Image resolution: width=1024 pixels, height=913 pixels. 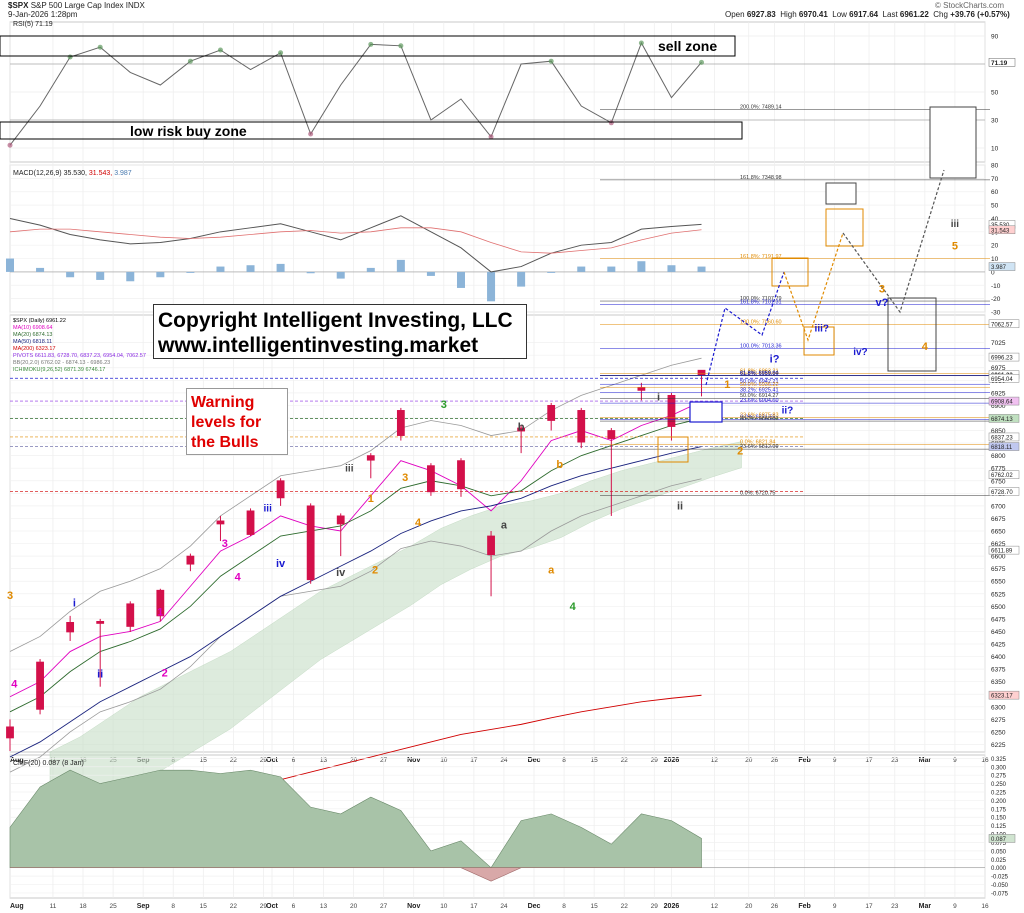 What do you see at coordinates (33, 24) in the screenshot?
I see `rsi-legend: RSI(5) 71.19` at bounding box center [33, 24].